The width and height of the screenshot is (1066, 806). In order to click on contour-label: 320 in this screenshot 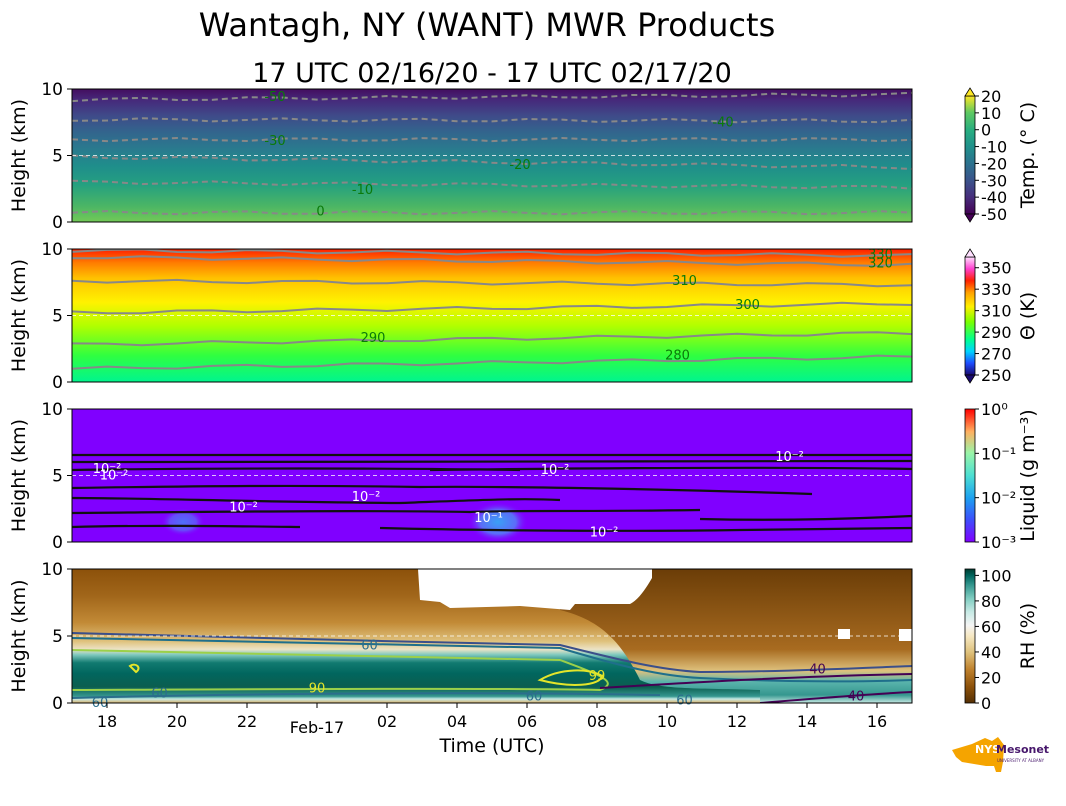, I will do `click(880, 264)`.